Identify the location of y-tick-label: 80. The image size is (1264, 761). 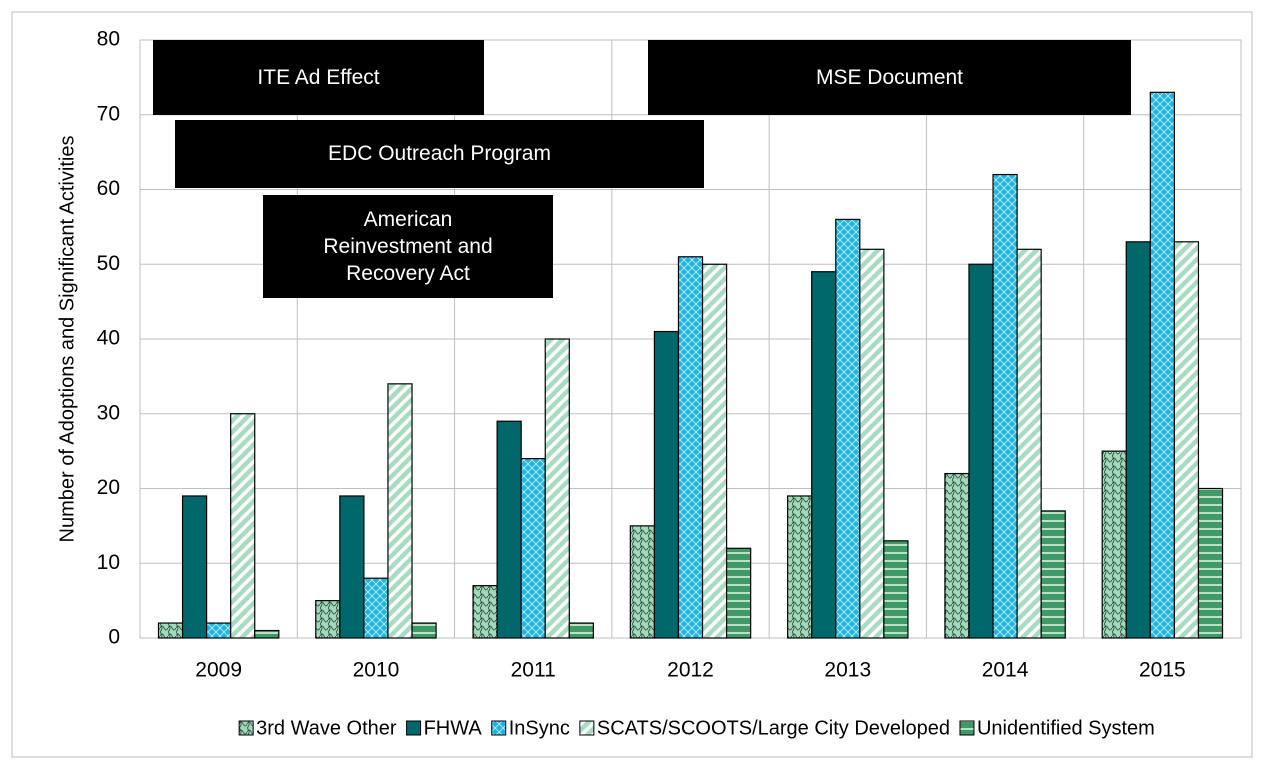
(108, 39).